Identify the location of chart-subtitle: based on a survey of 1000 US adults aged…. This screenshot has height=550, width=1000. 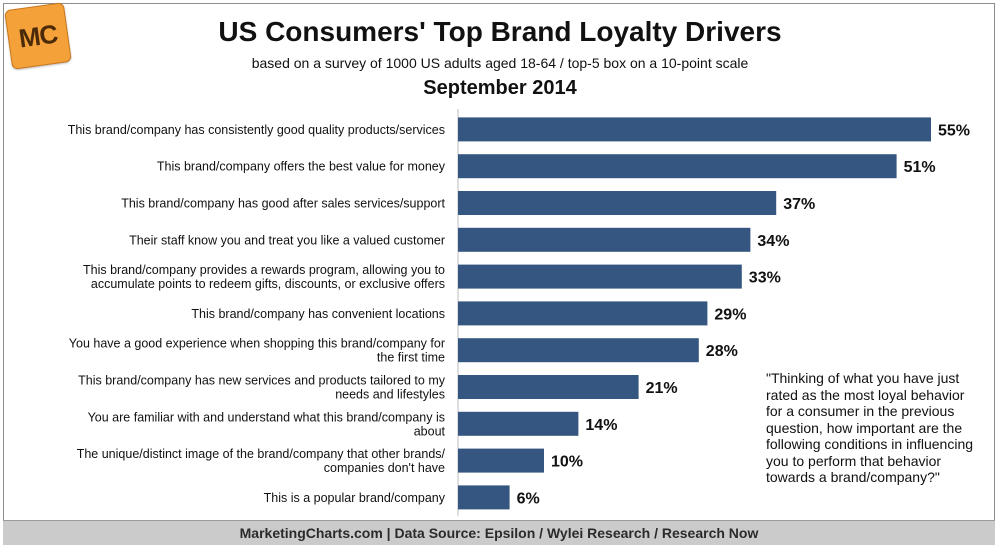
(500, 63).